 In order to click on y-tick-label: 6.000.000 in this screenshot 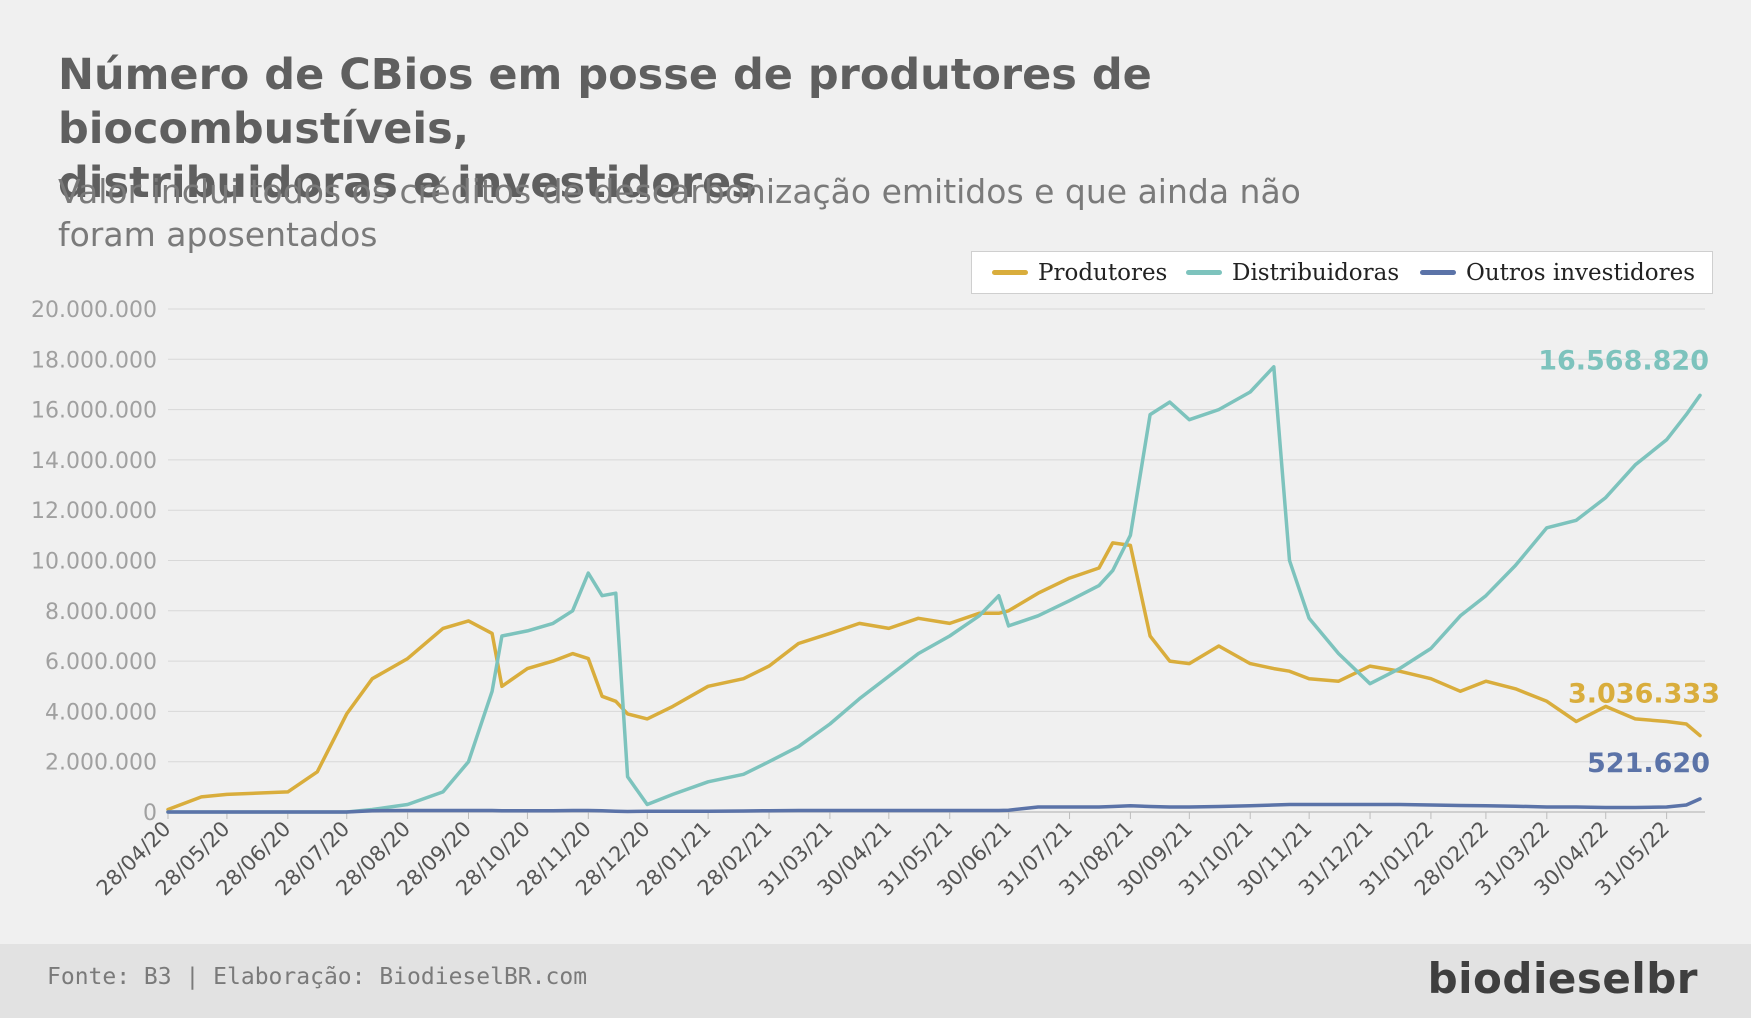, I will do `click(101, 662)`.